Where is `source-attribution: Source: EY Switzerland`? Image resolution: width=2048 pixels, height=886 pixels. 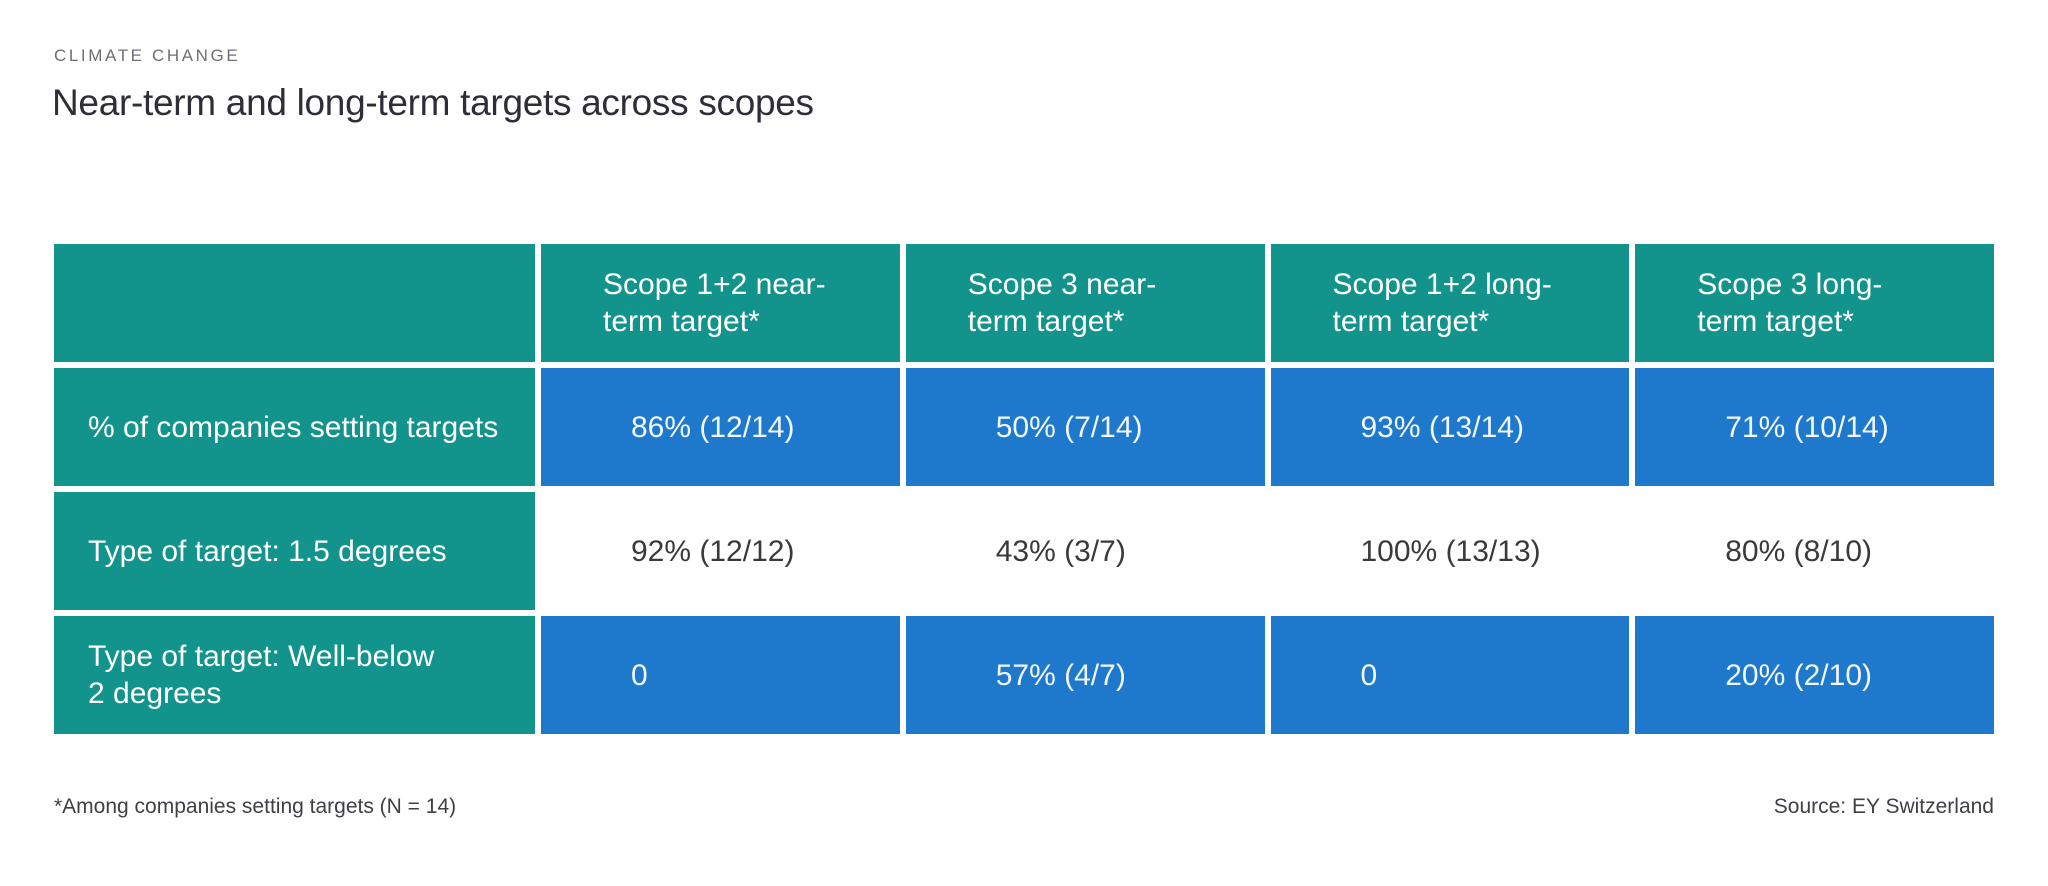
source-attribution: Source: EY Switzerland is located at coordinates (1883, 806).